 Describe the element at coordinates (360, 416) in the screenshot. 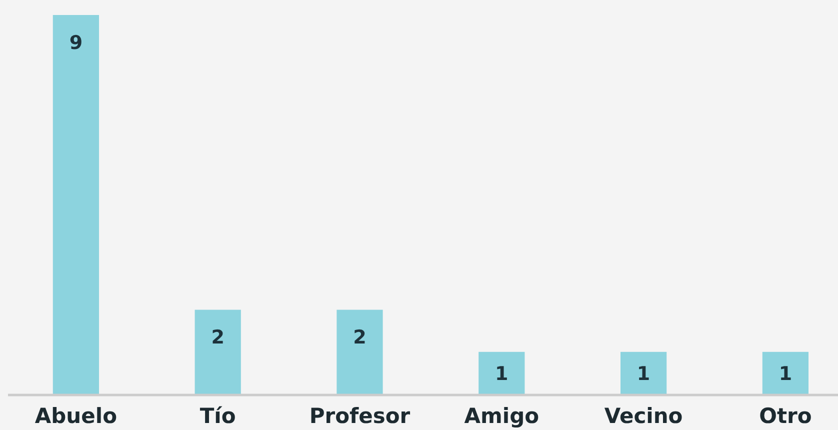

I see `x-tick-label: Profesor` at that location.